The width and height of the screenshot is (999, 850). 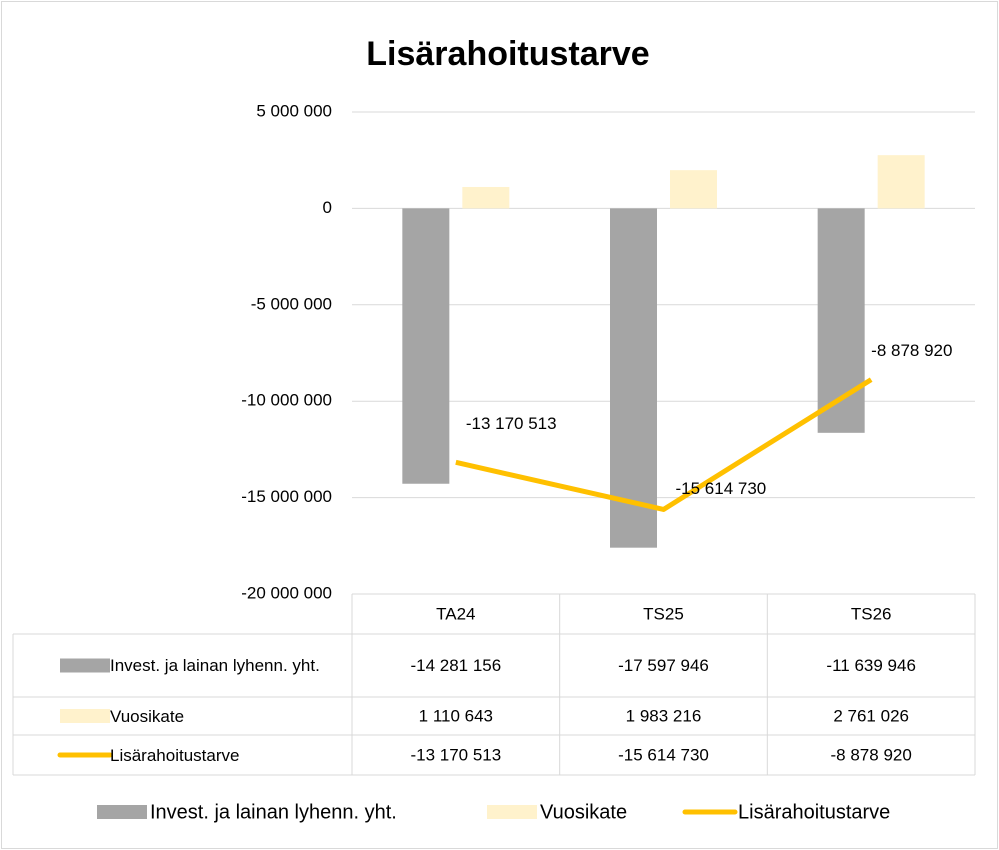 What do you see at coordinates (871, 715) in the screenshot?
I see `table-cell: 2 761 026` at bounding box center [871, 715].